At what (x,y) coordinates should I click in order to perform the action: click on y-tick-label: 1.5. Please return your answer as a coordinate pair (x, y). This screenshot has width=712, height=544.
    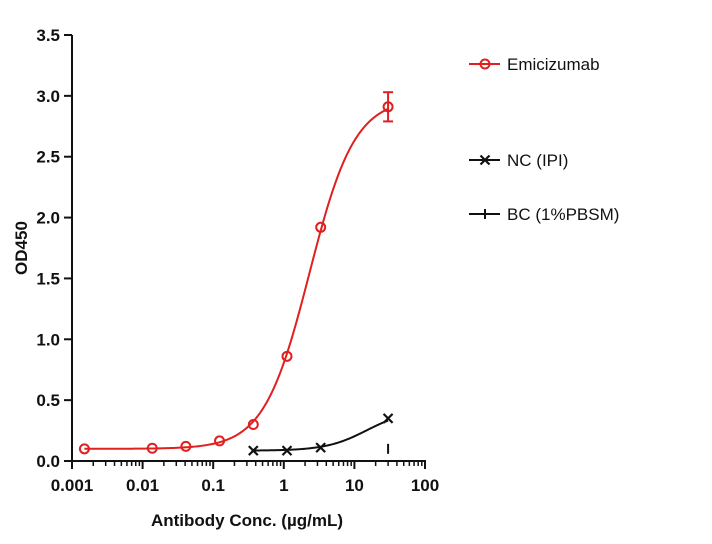
    Looking at the image, I should click on (48, 278).